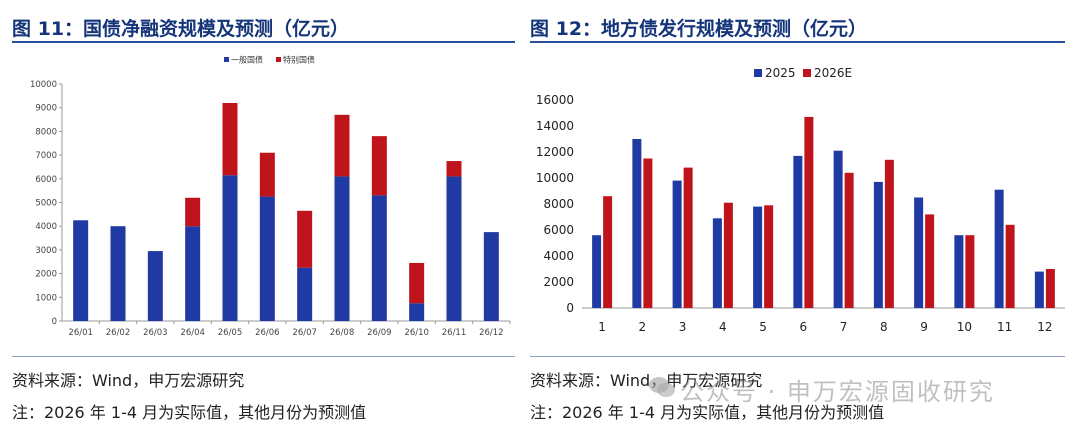 This screenshot has height=434, width=1080. Describe the element at coordinates (155, 333) in the screenshot. I see `left-x-tick-label: 26/03` at that location.